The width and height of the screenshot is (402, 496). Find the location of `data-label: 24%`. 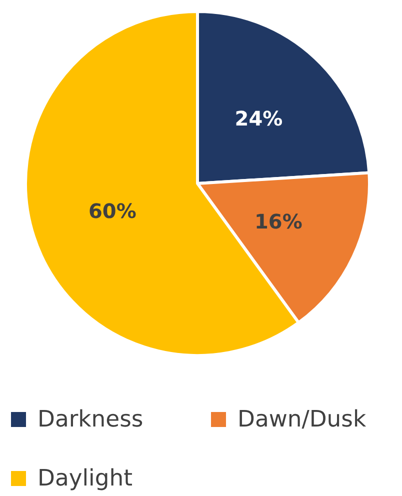

data-label: 24% is located at coordinates (258, 118).